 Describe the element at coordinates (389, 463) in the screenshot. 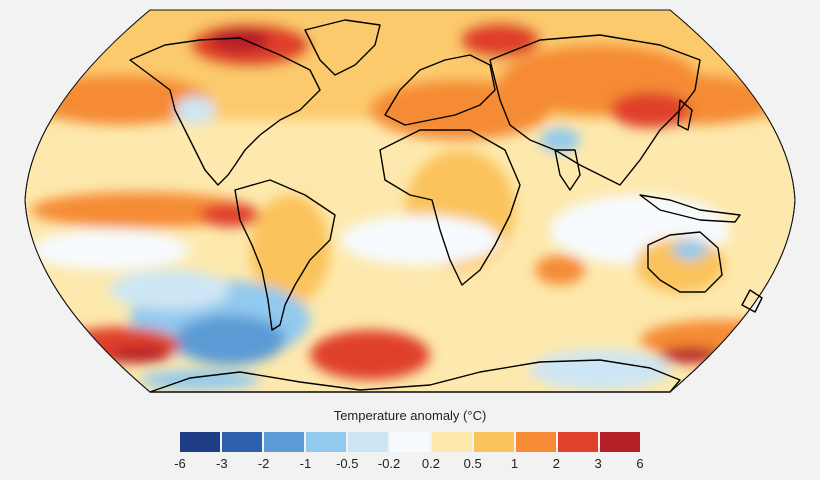

I see `legend-tick-label: -0.2` at that location.